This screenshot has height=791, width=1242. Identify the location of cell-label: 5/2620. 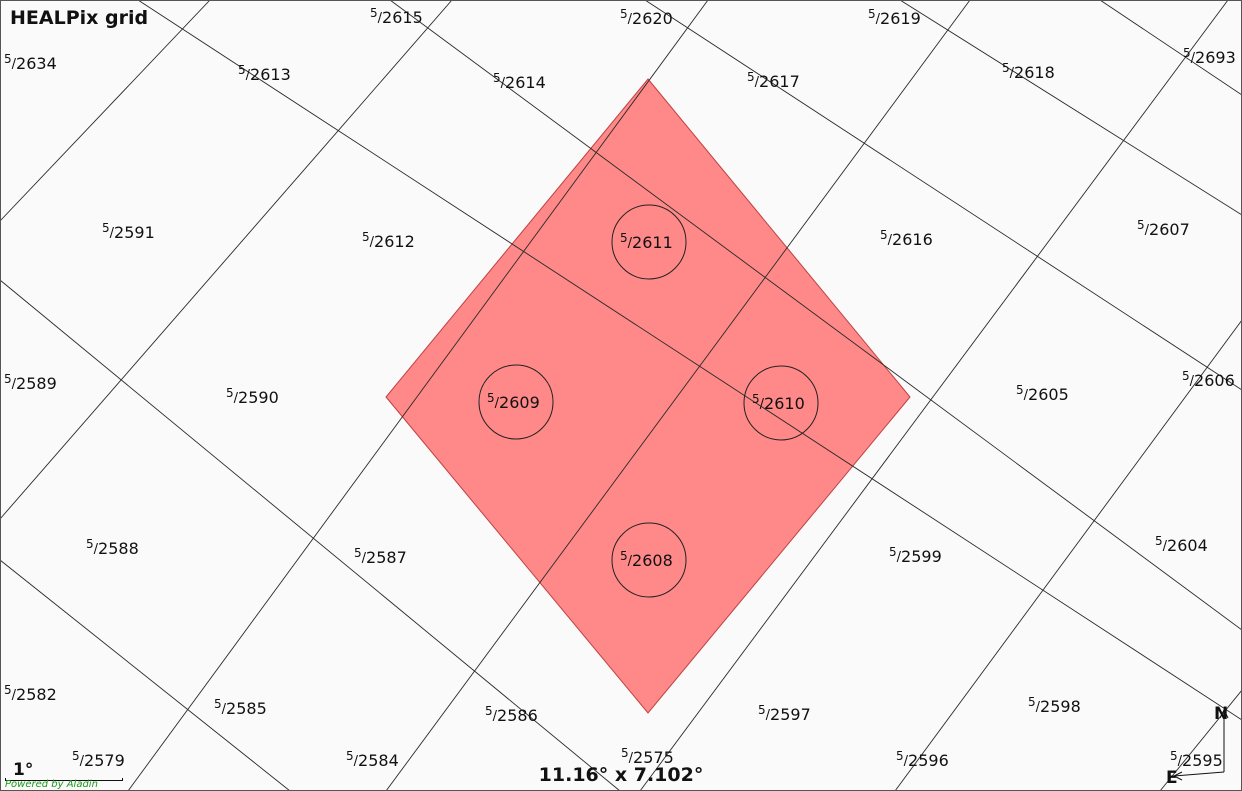
(646, 17).